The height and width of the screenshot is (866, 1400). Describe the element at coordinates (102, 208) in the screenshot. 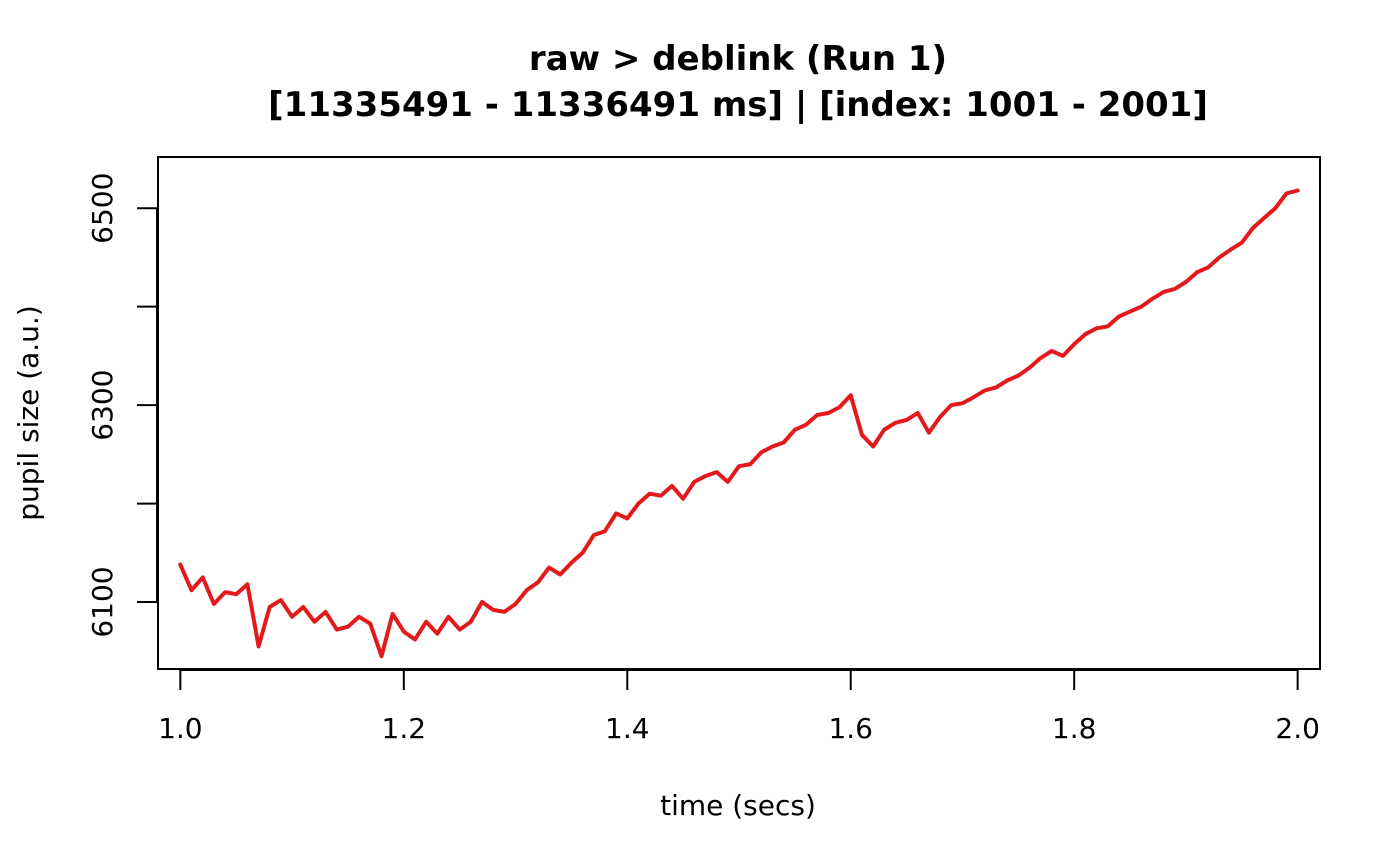

I see `y-tick-label: 6500` at that location.